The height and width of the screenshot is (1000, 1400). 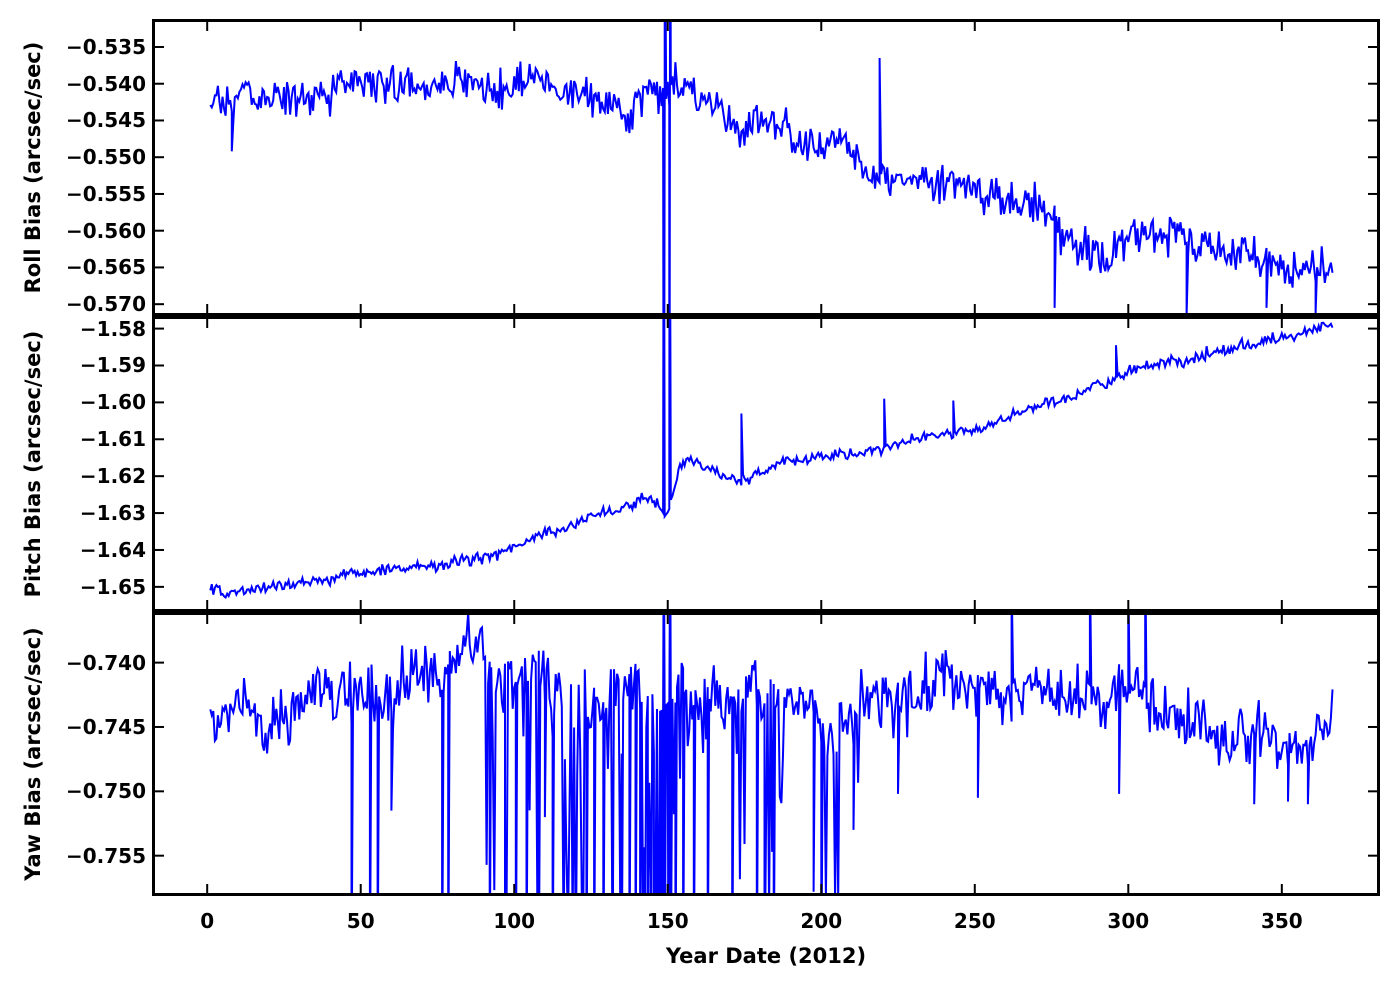 I want to click on x-tick-label: 0, so click(x=207, y=921).